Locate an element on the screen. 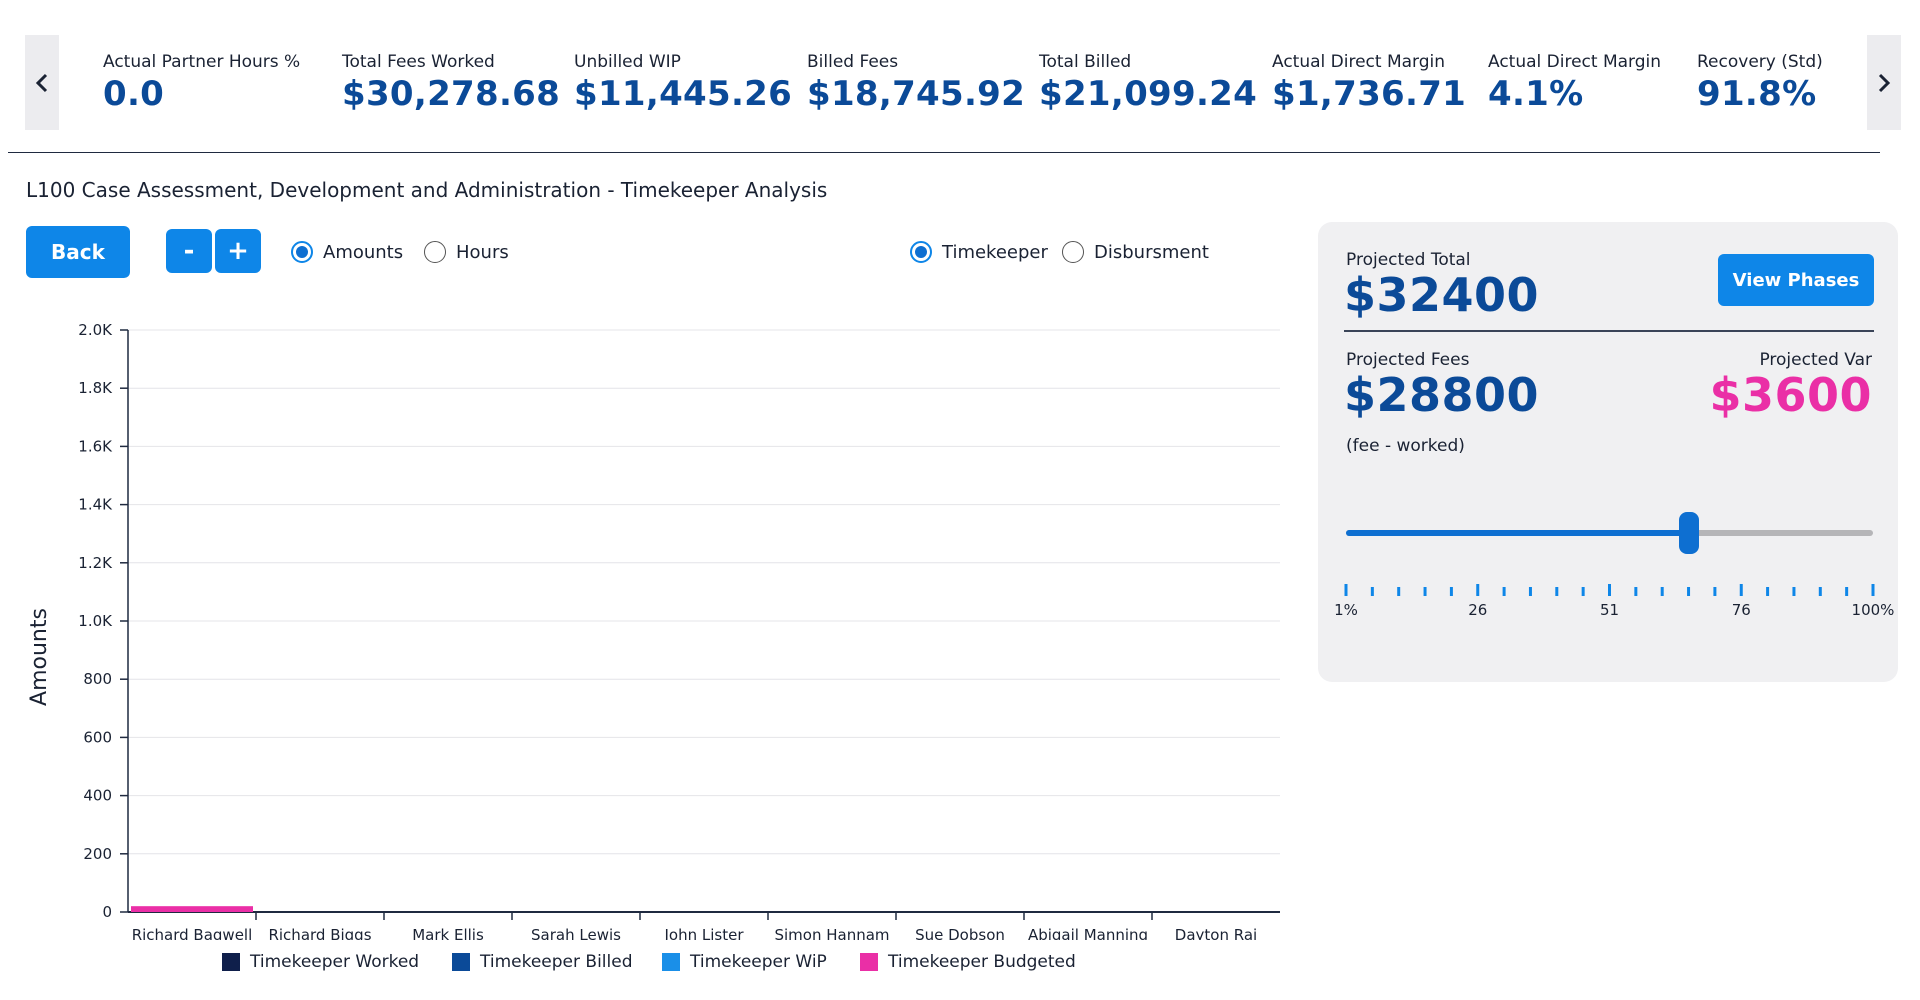 This screenshot has height=1000, width=1920. fee-note: (fee - worked) is located at coordinates (1405, 446).